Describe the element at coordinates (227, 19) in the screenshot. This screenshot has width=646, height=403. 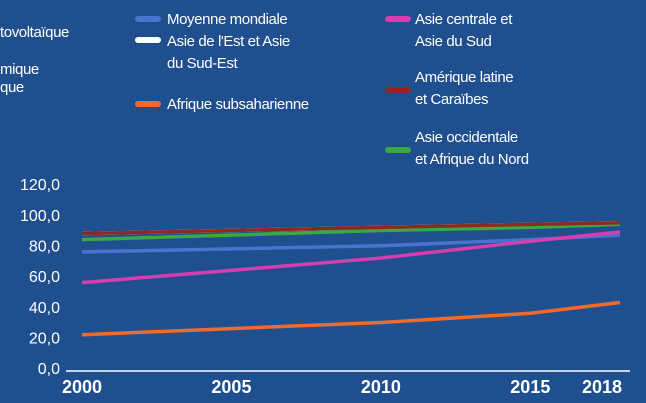
I see `legend-label: Moyenne mondiale` at that location.